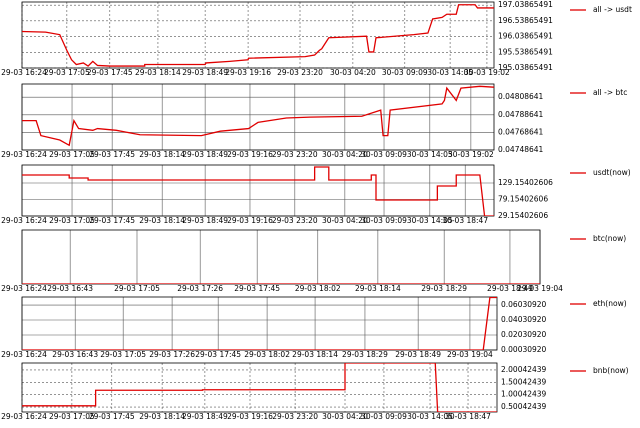  Describe the element at coordinates (525, 20) in the screenshot. I see `y-tick-label: 196.53865491` at that location.